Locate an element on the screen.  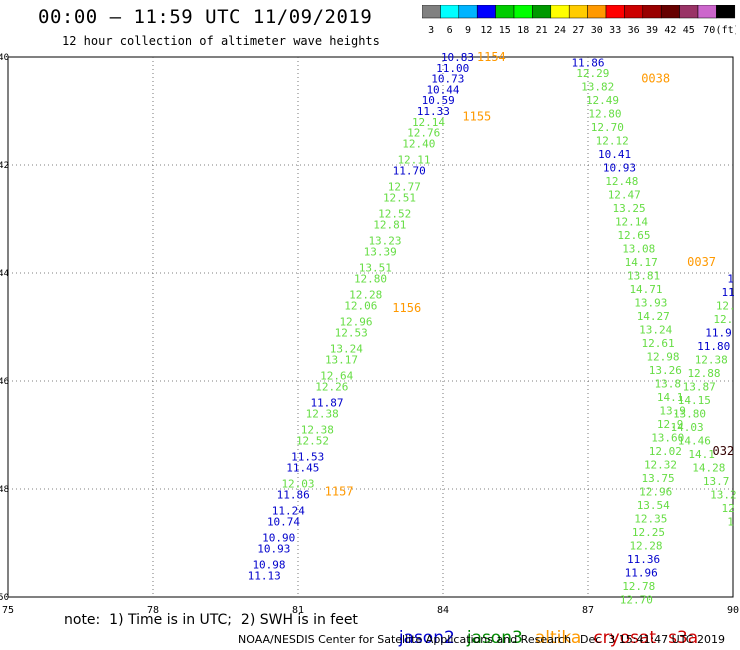
colorbar-label: 15 is located at coordinates (505, 30).